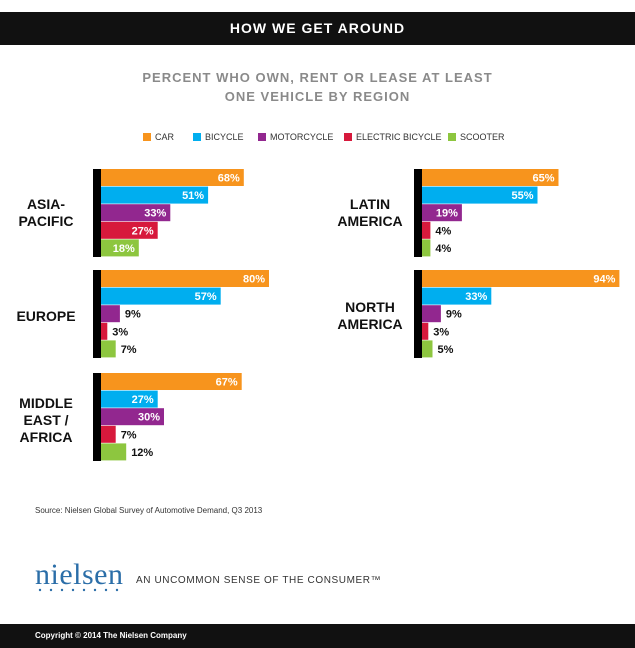 This screenshot has width=635, height=648. What do you see at coordinates (149, 418) in the screenshot?
I see `bar-value-label: 30%` at bounding box center [149, 418].